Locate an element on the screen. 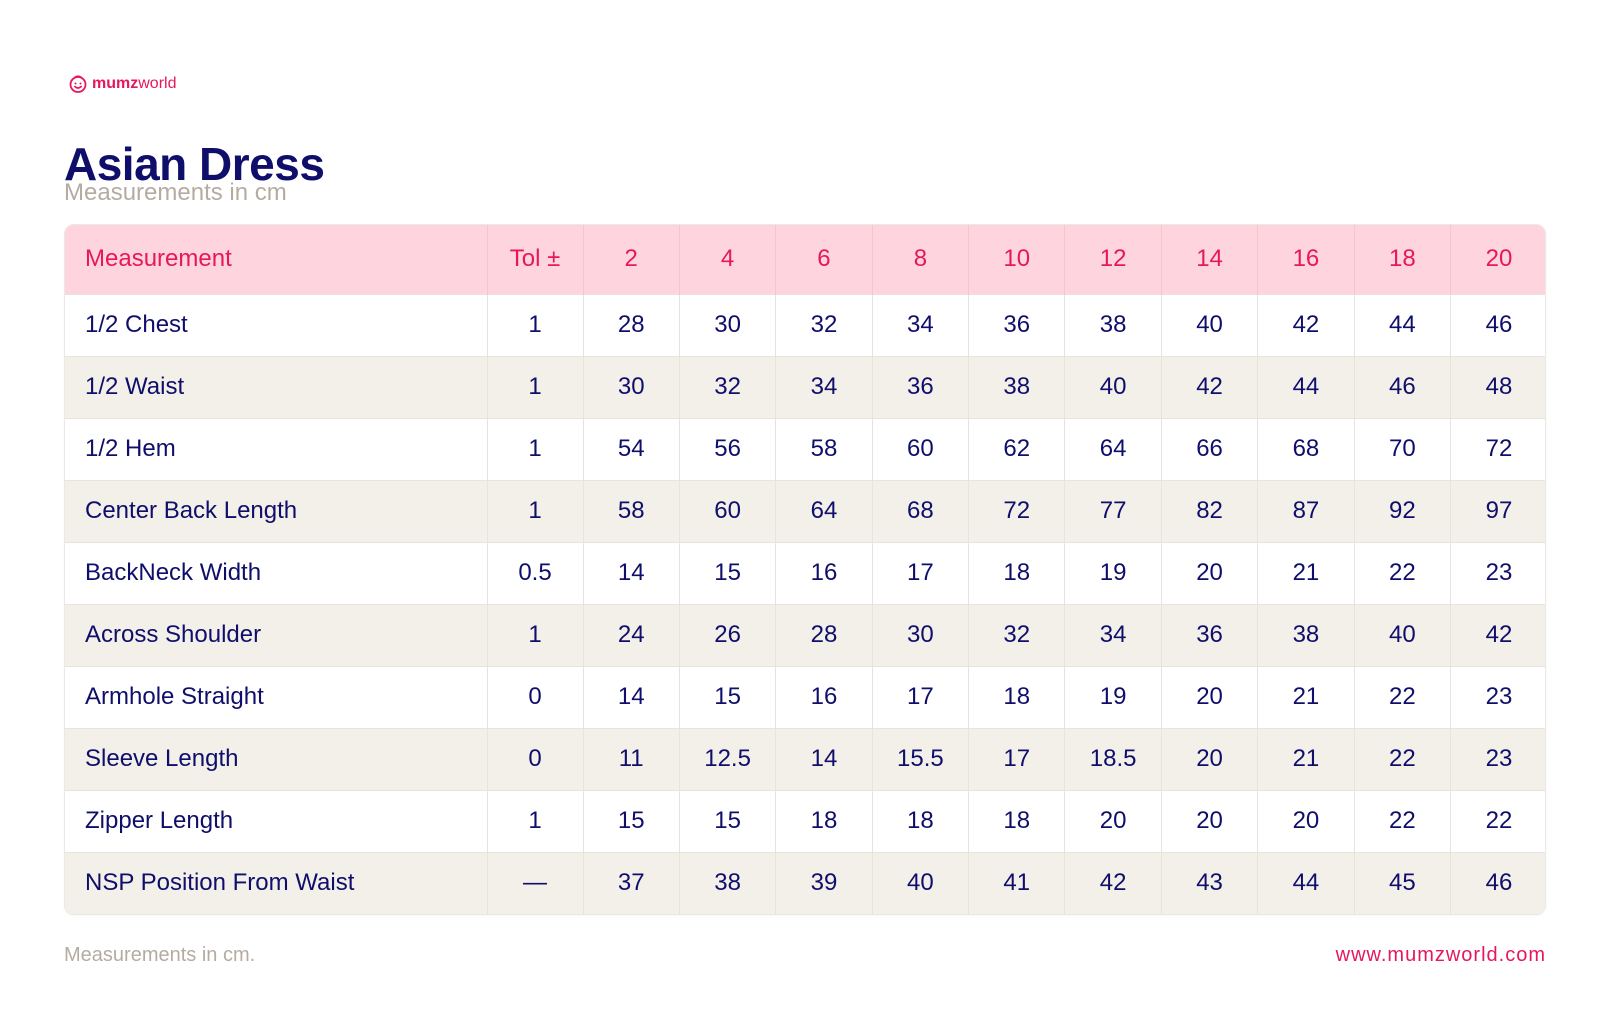 The height and width of the screenshot is (1020, 1604). size-value-cell: 48 is located at coordinates (1497, 386).